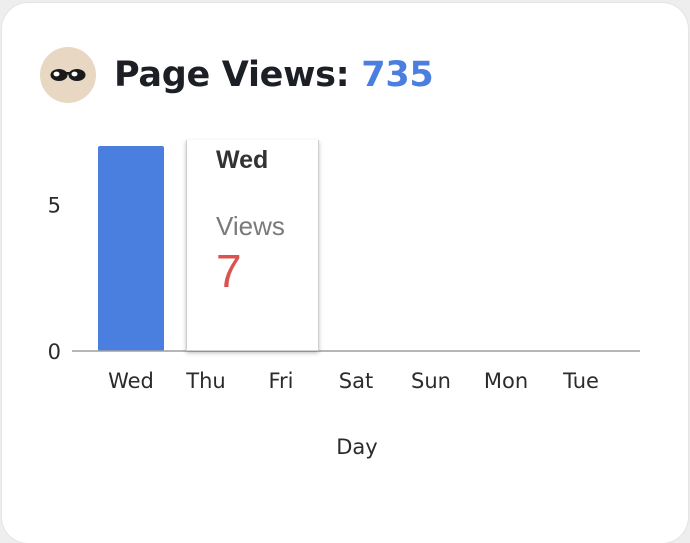 This screenshot has height=543, width=690. I want to click on x-tick-label-thu: Thu, so click(205, 381).